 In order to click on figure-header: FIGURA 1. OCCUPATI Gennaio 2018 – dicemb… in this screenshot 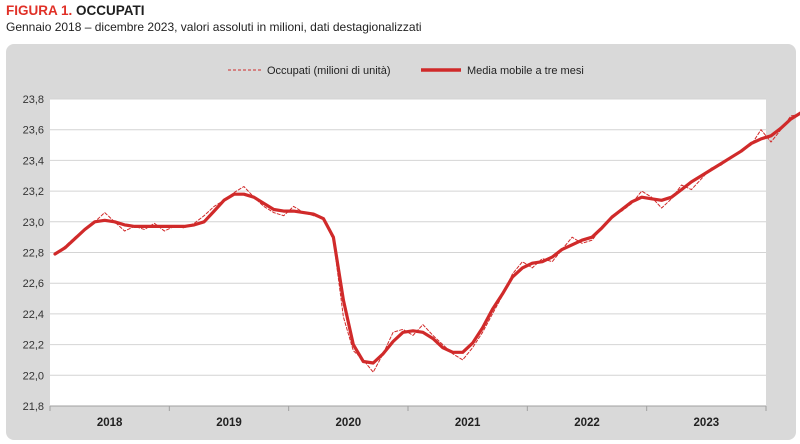, I will do `click(214, 18)`.